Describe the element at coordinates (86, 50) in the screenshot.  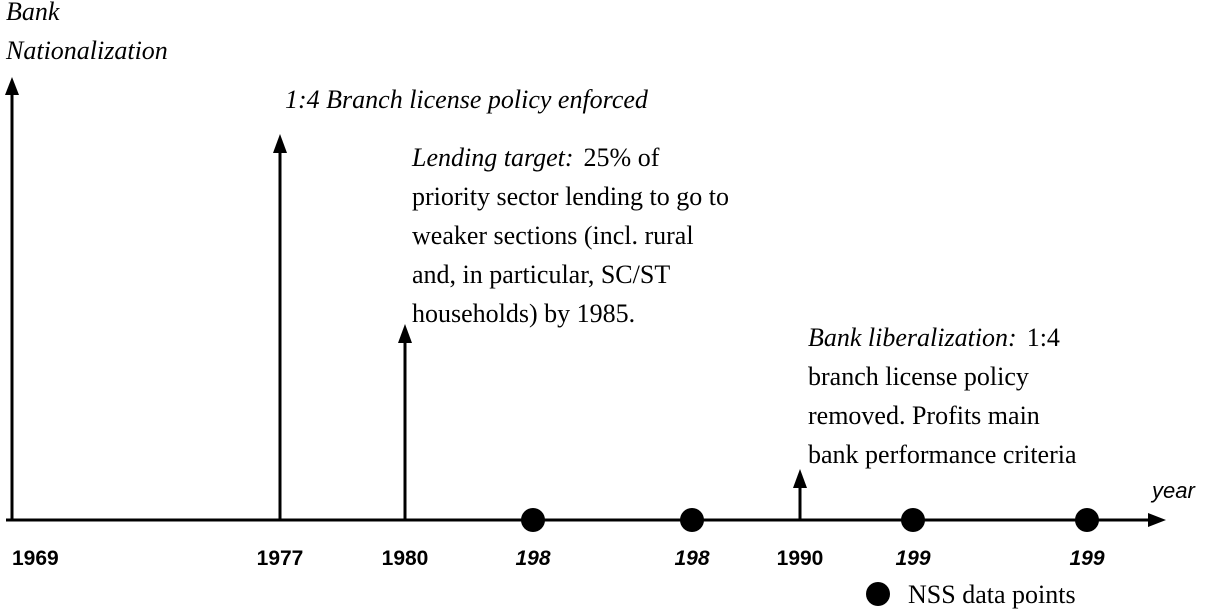
I see `event-label: Nationalization` at that location.